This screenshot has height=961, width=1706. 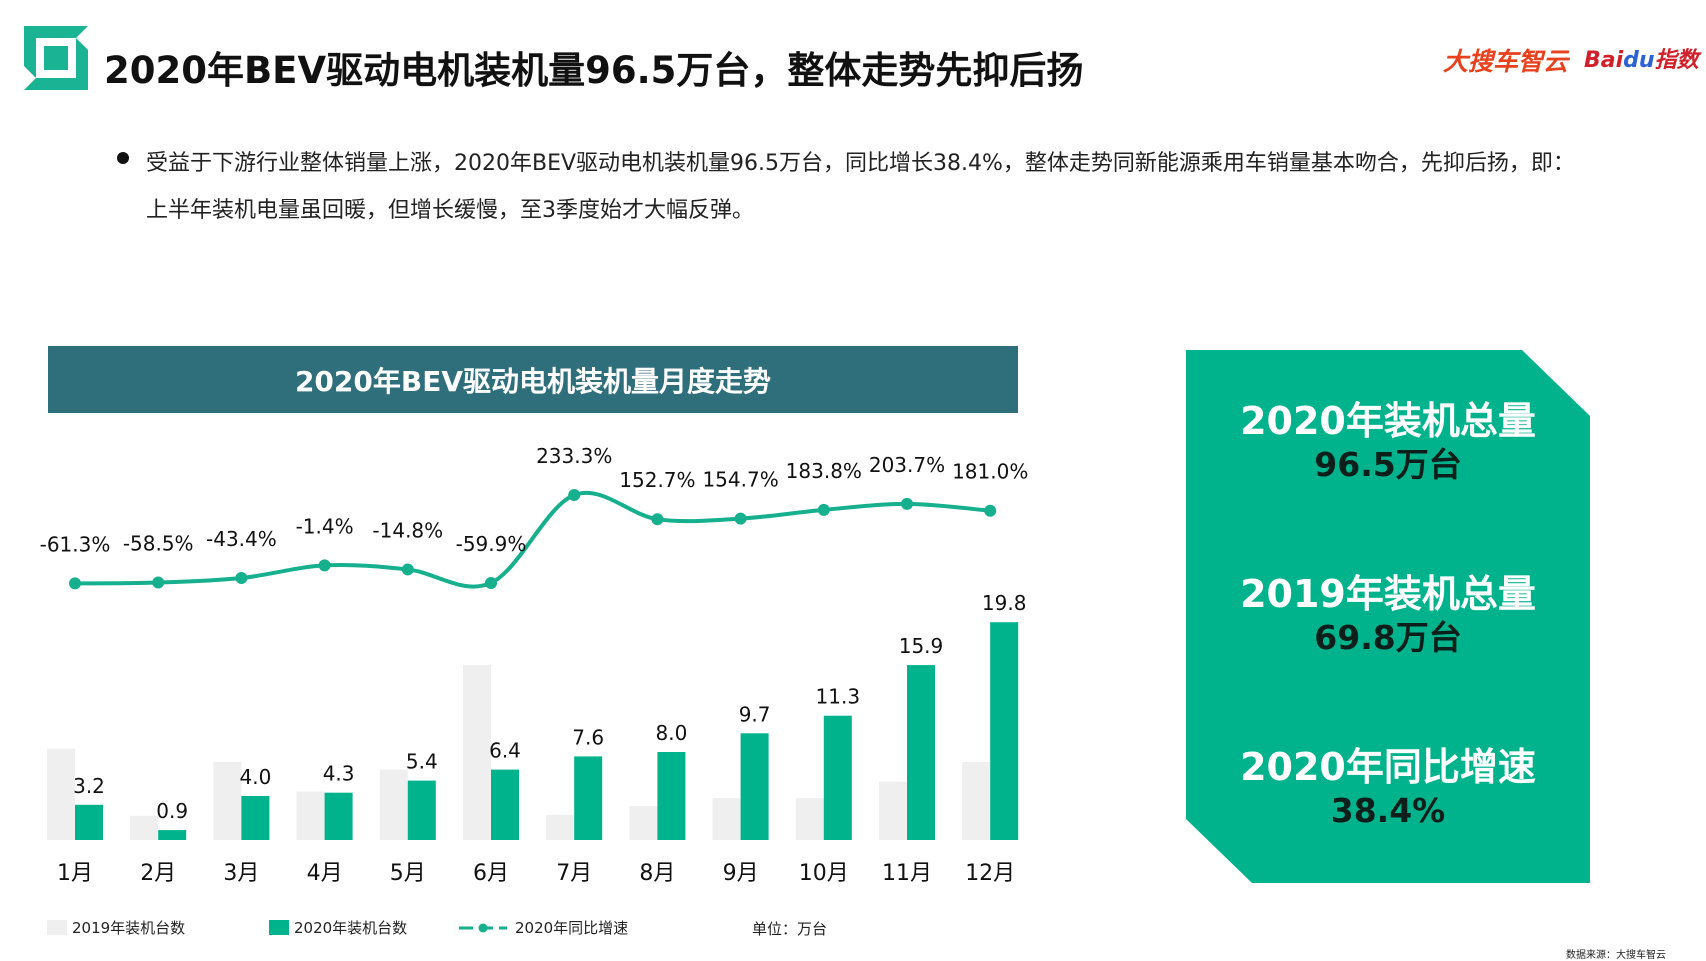 I want to click on summary-item-total-2020: 2020年装机总量 96.5万台, so click(x=1388, y=442).